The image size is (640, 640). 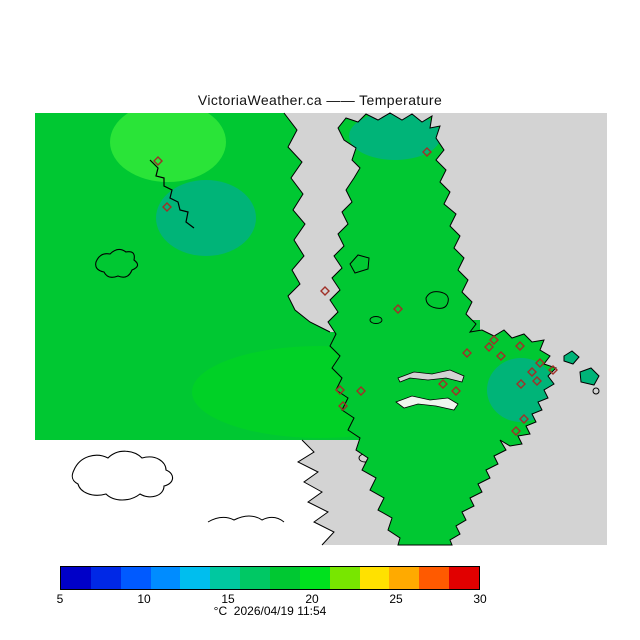 I want to click on land-coastline, so click(x=315, y=492).